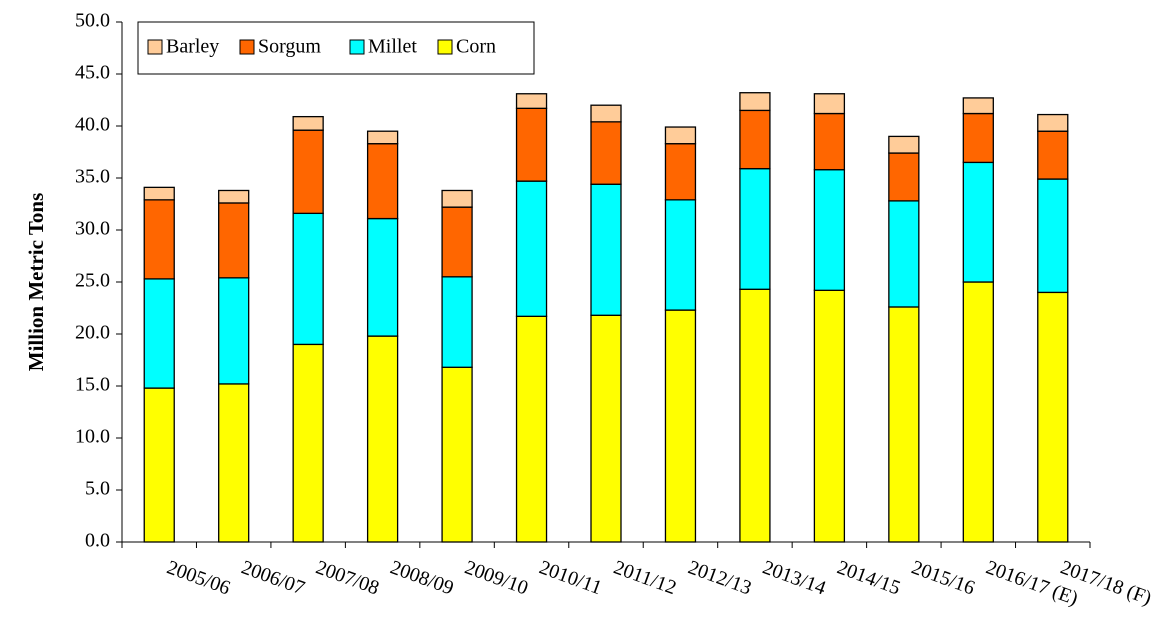 This screenshot has height=620, width=1162. I want to click on y-tick-label: 35.0, so click(92, 177).